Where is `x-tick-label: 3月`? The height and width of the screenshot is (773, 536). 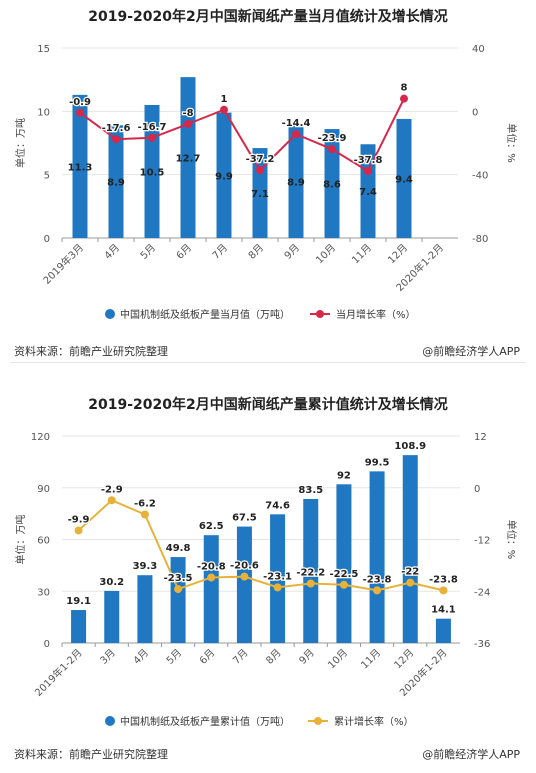
x-tick-label: 3月 is located at coordinates (108, 657).